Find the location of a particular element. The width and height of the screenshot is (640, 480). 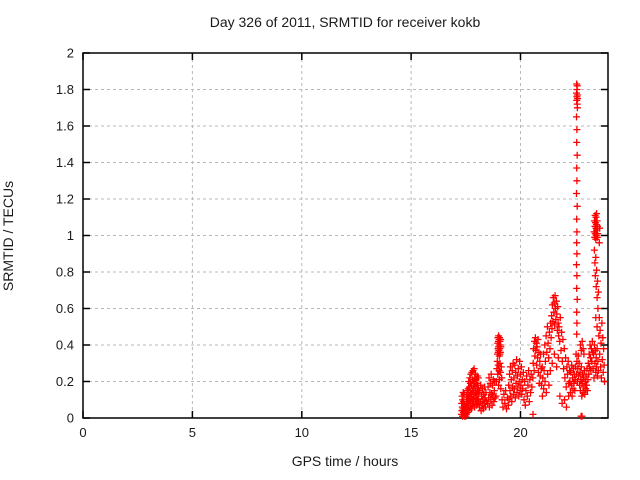

x-tick-label: 0 is located at coordinates (82, 432).